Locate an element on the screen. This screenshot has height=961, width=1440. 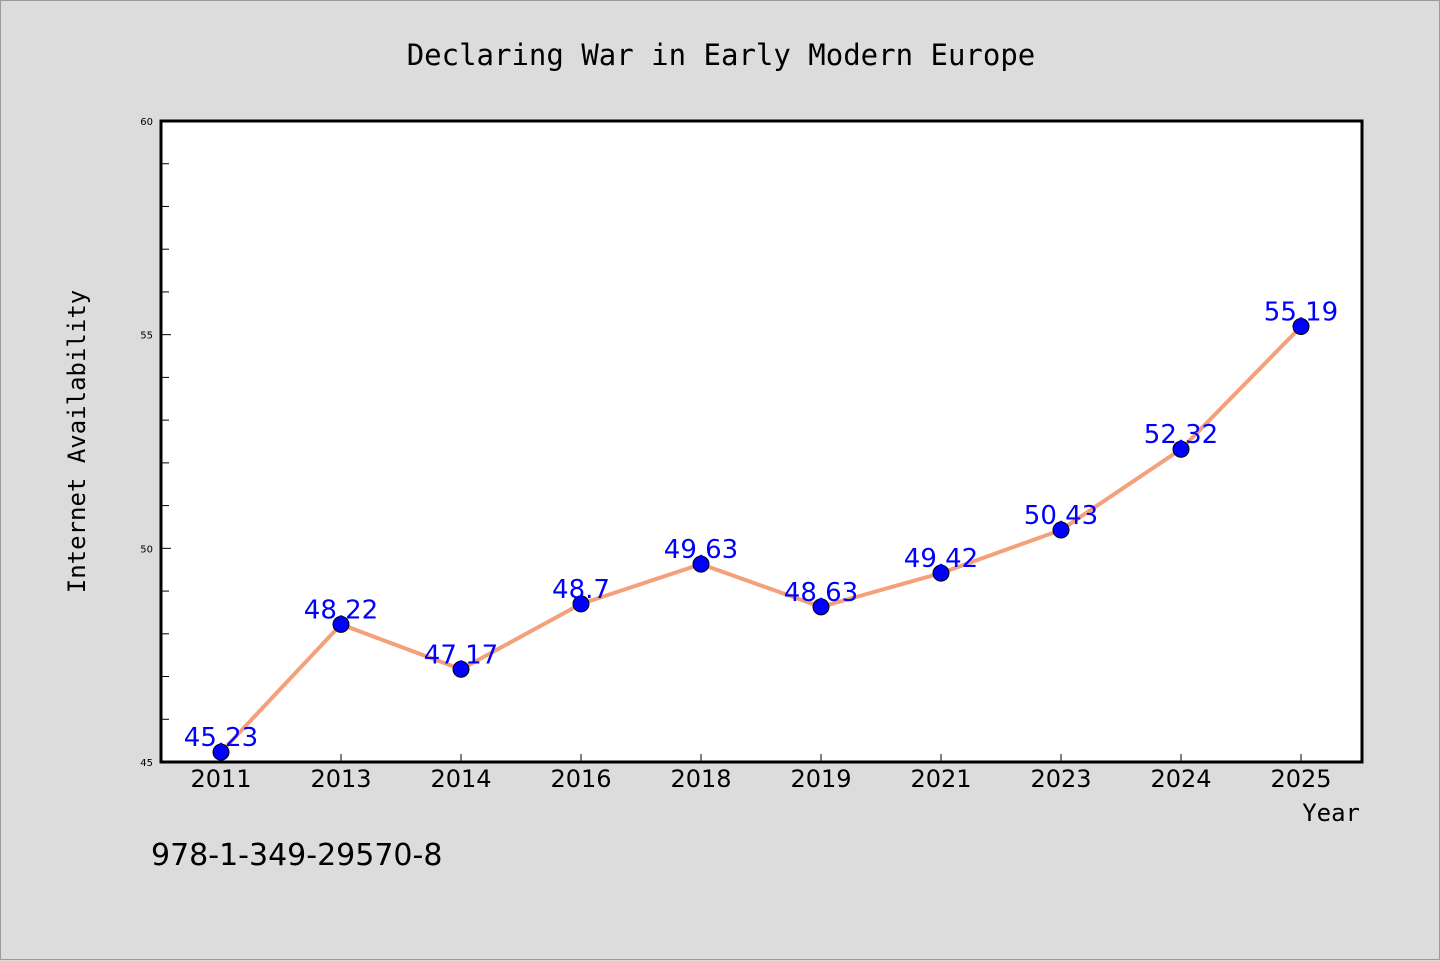
x-tick-label: 2011 is located at coordinates (220, 779).